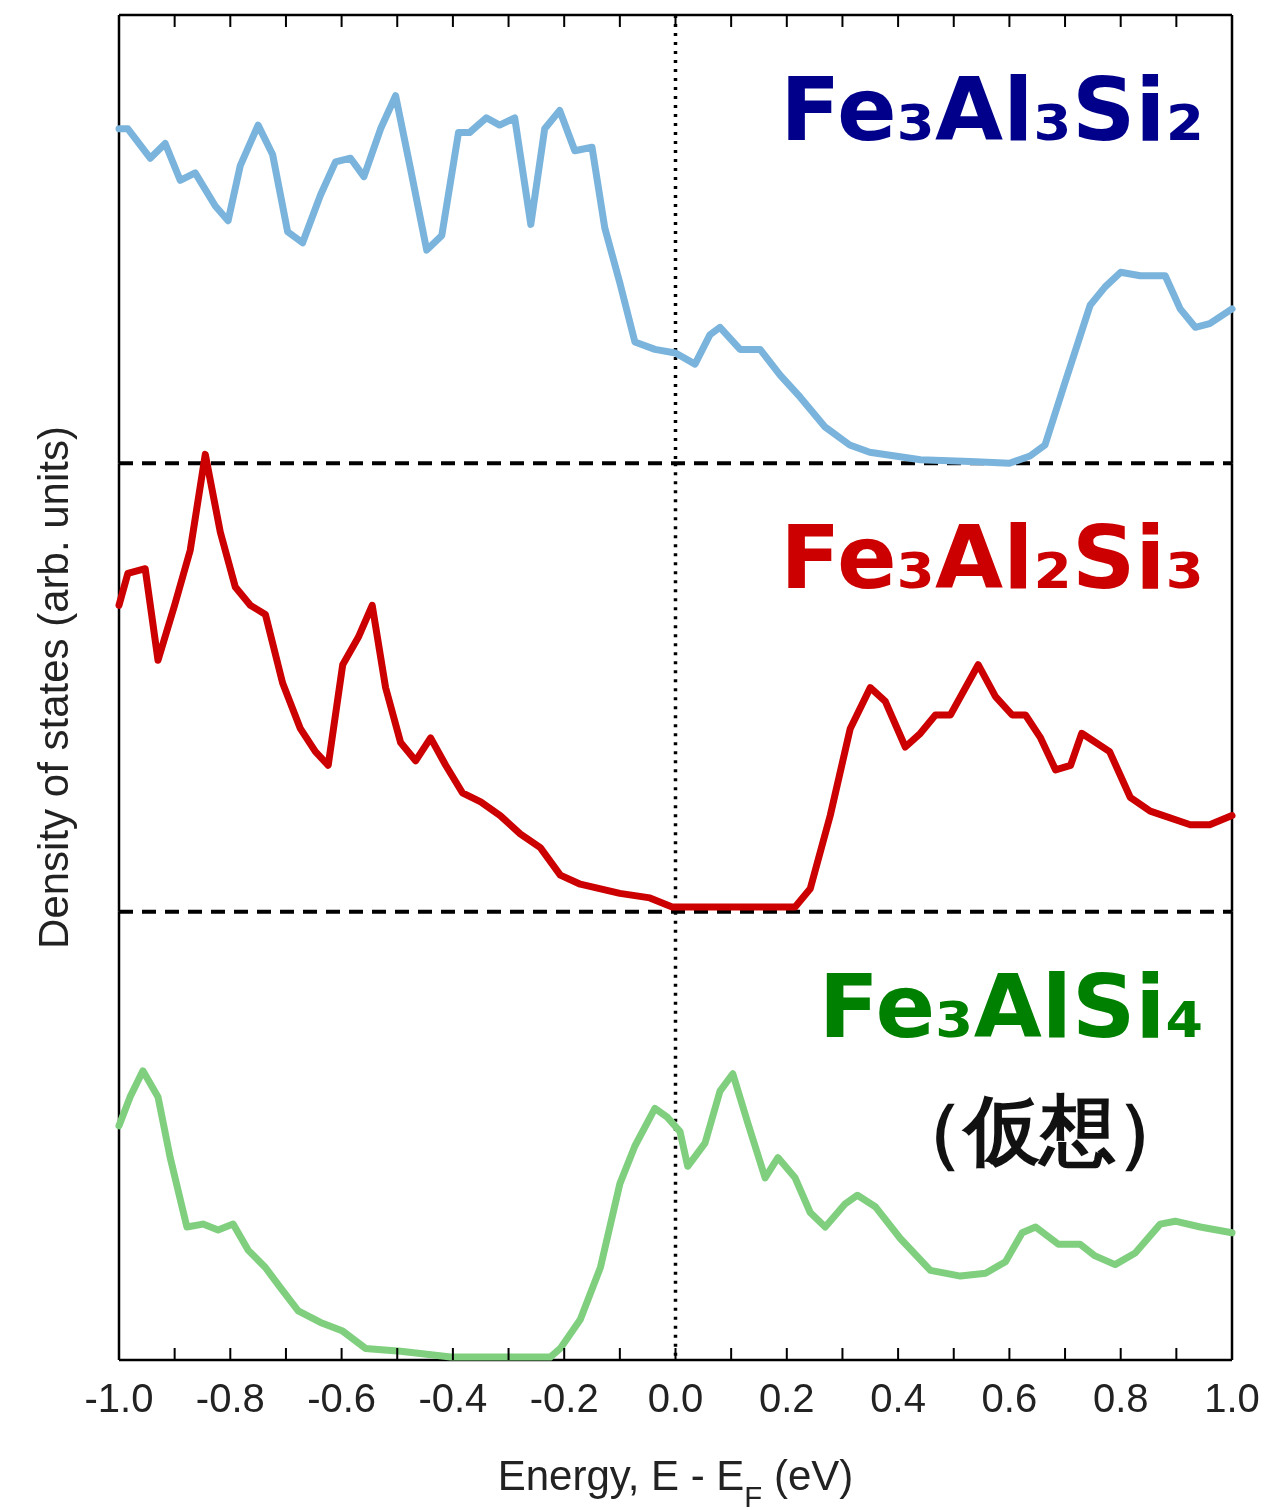 Image resolution: width=1269 pixels, height=1510 pixels. I want to click on x-tick-label: 0.0, so click(675, 1398).